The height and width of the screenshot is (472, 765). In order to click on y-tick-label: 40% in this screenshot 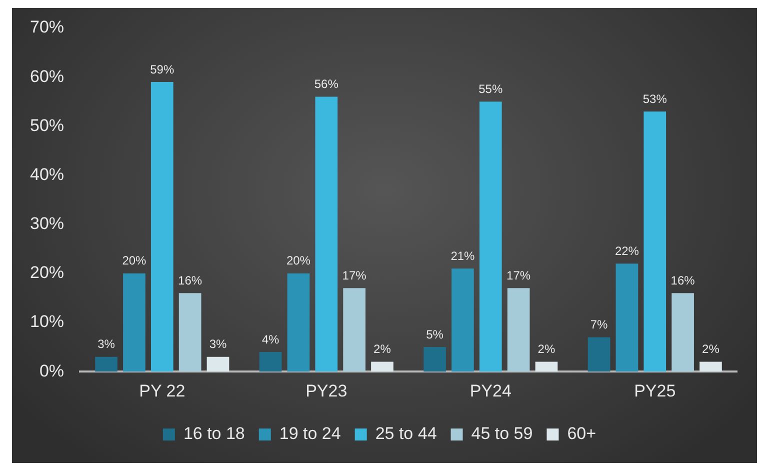, I will do `click(47, 174)`.